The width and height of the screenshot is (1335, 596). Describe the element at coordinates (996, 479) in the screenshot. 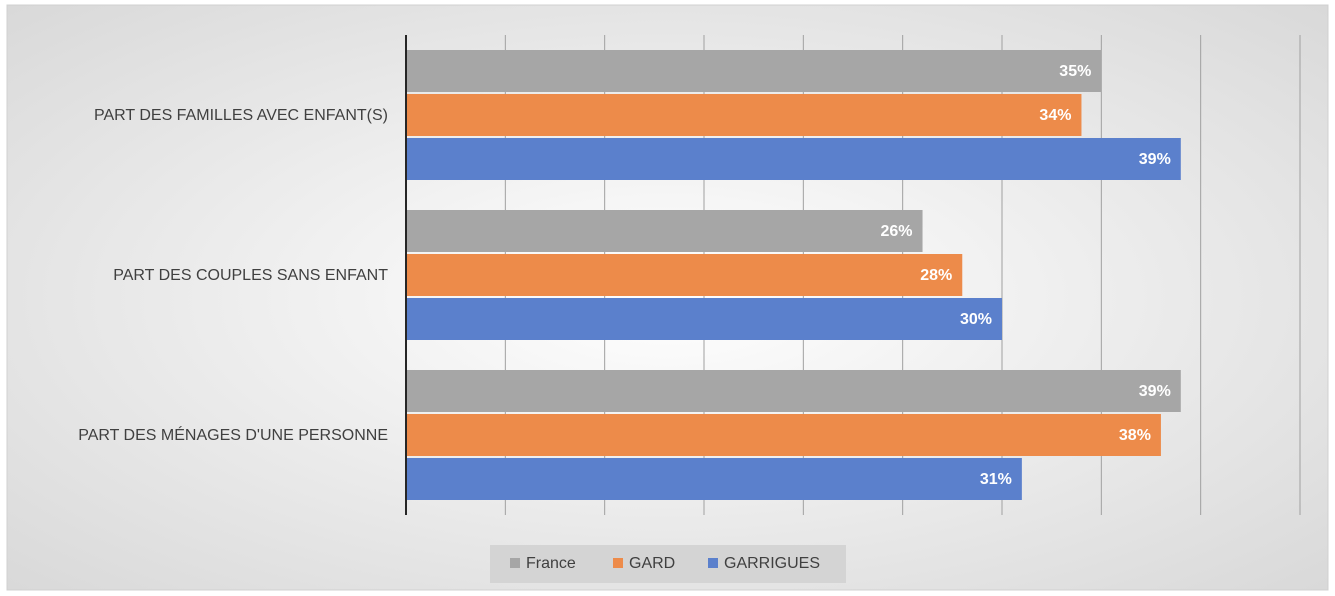

I see `data-label: 31%` at that location.